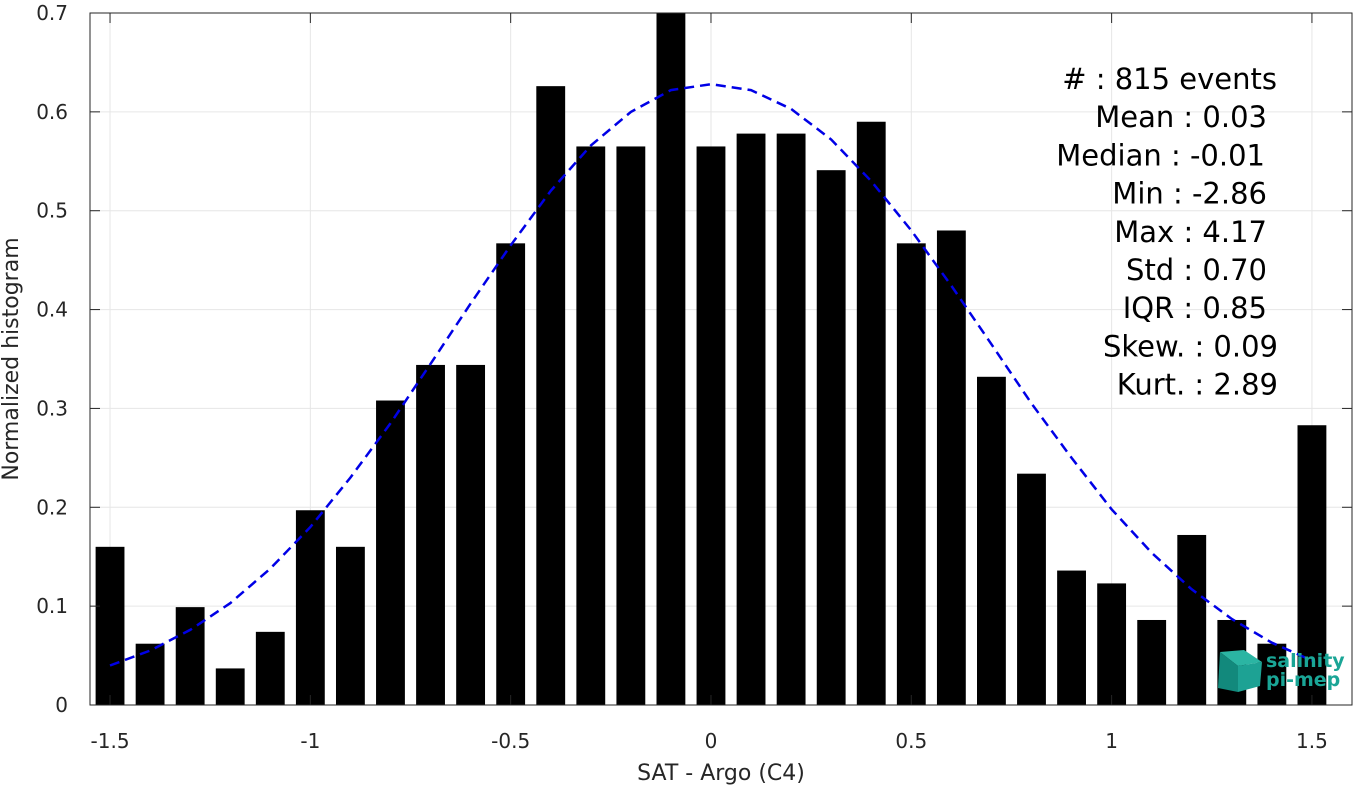  What do you see at coordinates (1196, 270) in the screenshot?
I see `stats-line: Std : 0.70` at bounding box center [1196, 270].